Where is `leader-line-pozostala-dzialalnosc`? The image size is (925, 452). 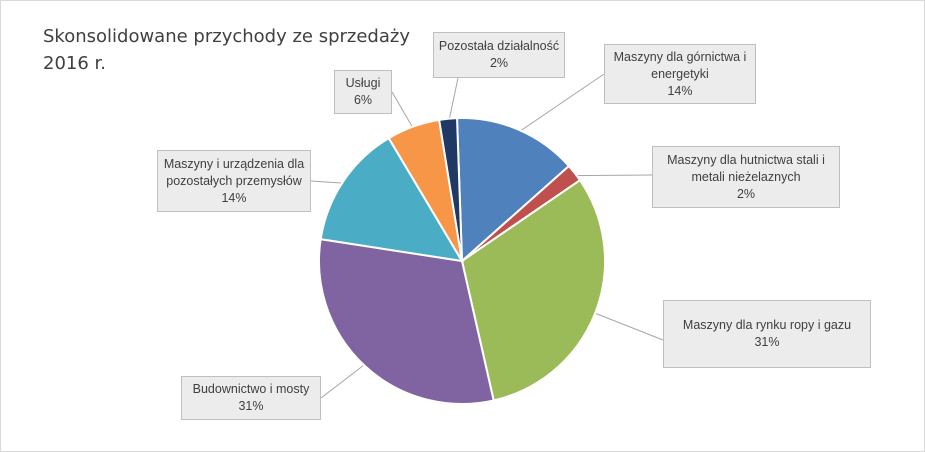
leader-line-pozostala-dzialalnosc is located at coordinates (453, 100).